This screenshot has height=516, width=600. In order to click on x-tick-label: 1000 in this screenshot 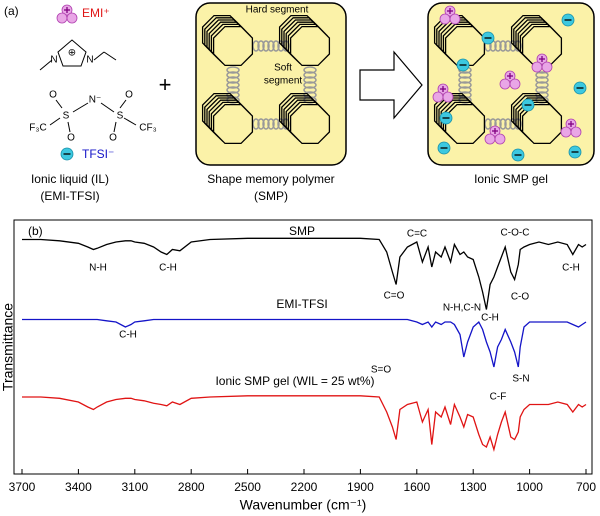, I will do `click(529, 487)`.